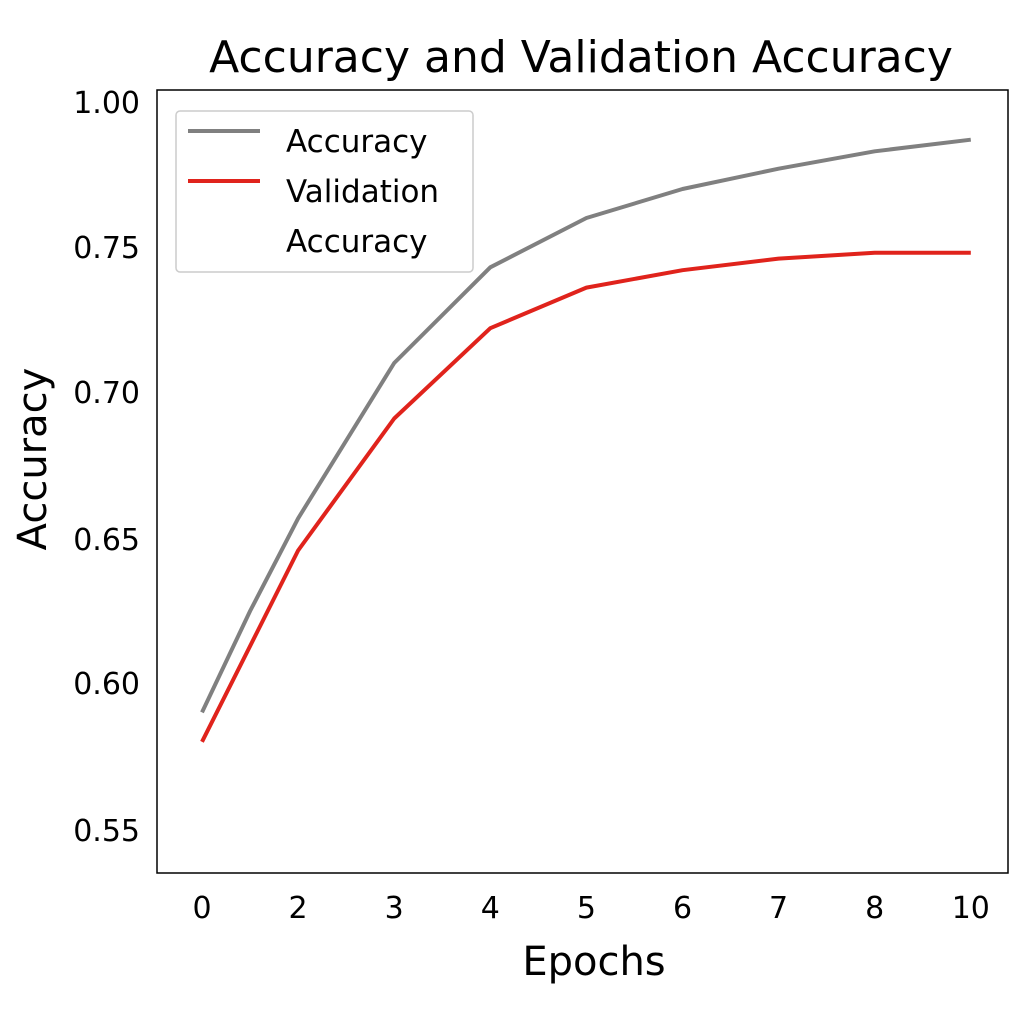  I want to click on x-tick-label: 0, so click(201, 908).